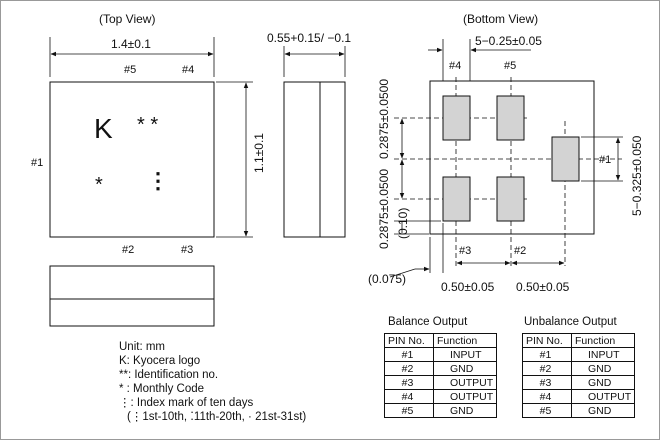 The height and width of the screenshot is (440, 660). What do you see at coordinates (309, 38) in the screenshot?
I see `side-thickness-dim: 0.55+0.15/ −0.1` at bounding box center [309, 38].